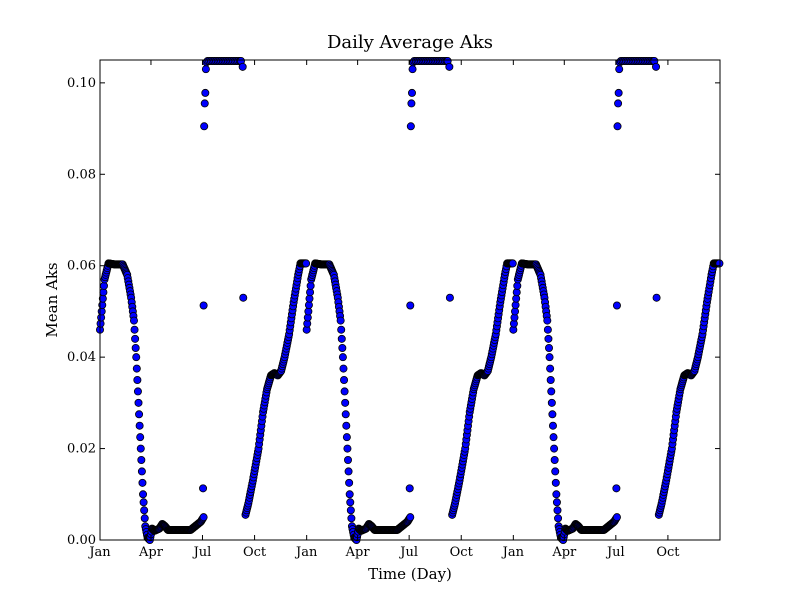 This screenshot has height=600, width=800. I want to click on x-axis-label: Time (Day), so click(410, 574).